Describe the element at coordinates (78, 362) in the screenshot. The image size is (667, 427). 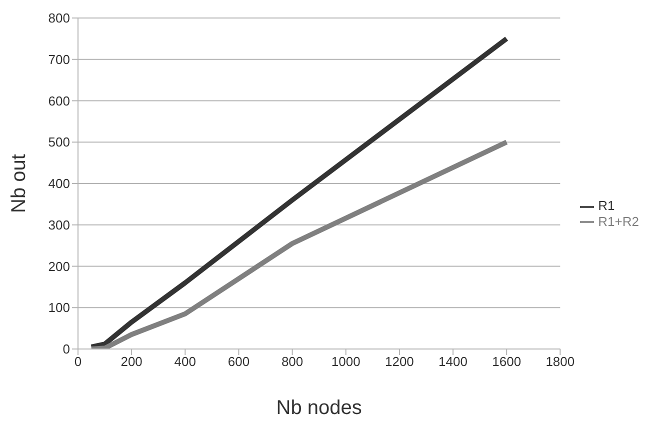
I see `x-tick-label: 0` at that location.